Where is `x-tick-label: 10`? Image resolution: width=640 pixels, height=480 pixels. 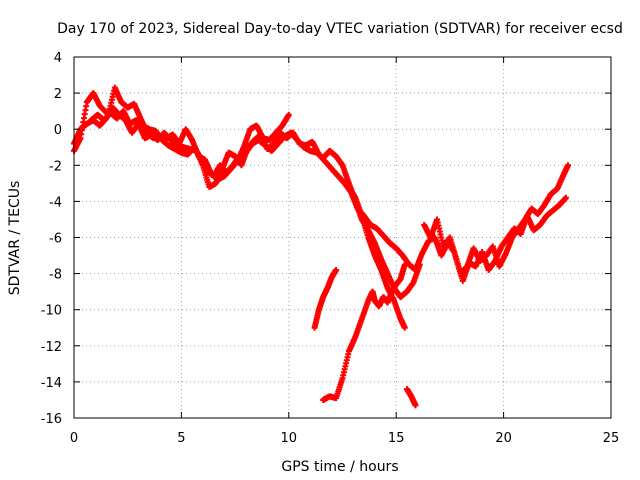
x-tick-label: 10 is located at coordinates (289, 438).